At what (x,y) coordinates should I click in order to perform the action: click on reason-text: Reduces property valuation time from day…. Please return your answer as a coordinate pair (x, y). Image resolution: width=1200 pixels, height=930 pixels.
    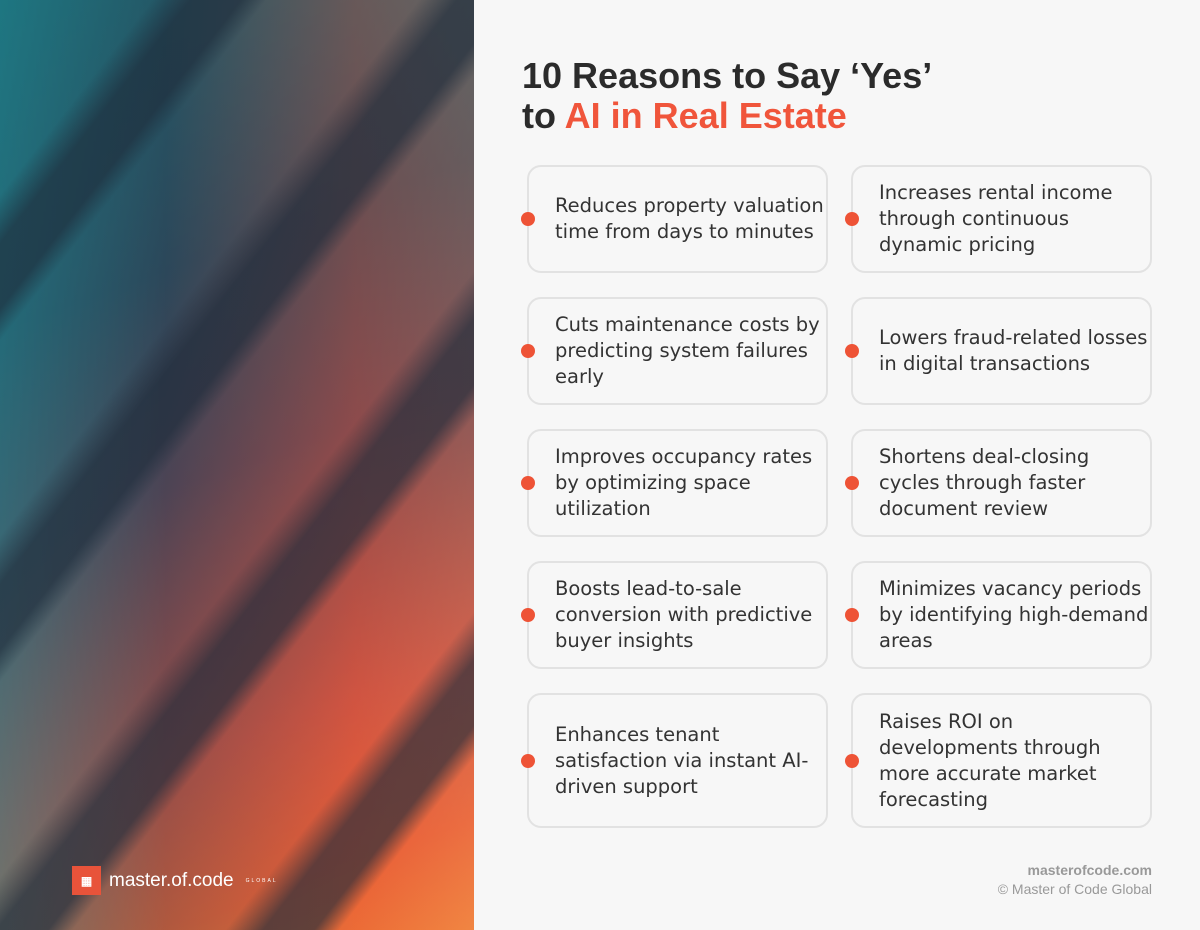
    Looking at the image, I should click on (689, 218).